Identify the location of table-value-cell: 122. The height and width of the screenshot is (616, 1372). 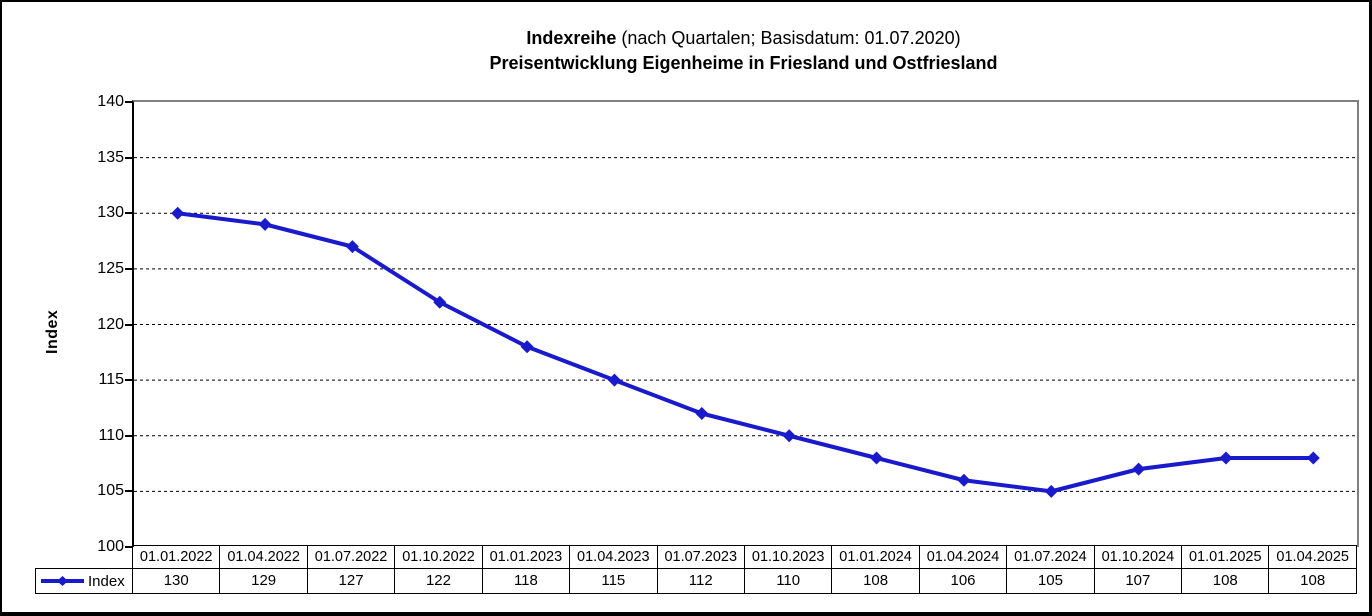
(439, 581).